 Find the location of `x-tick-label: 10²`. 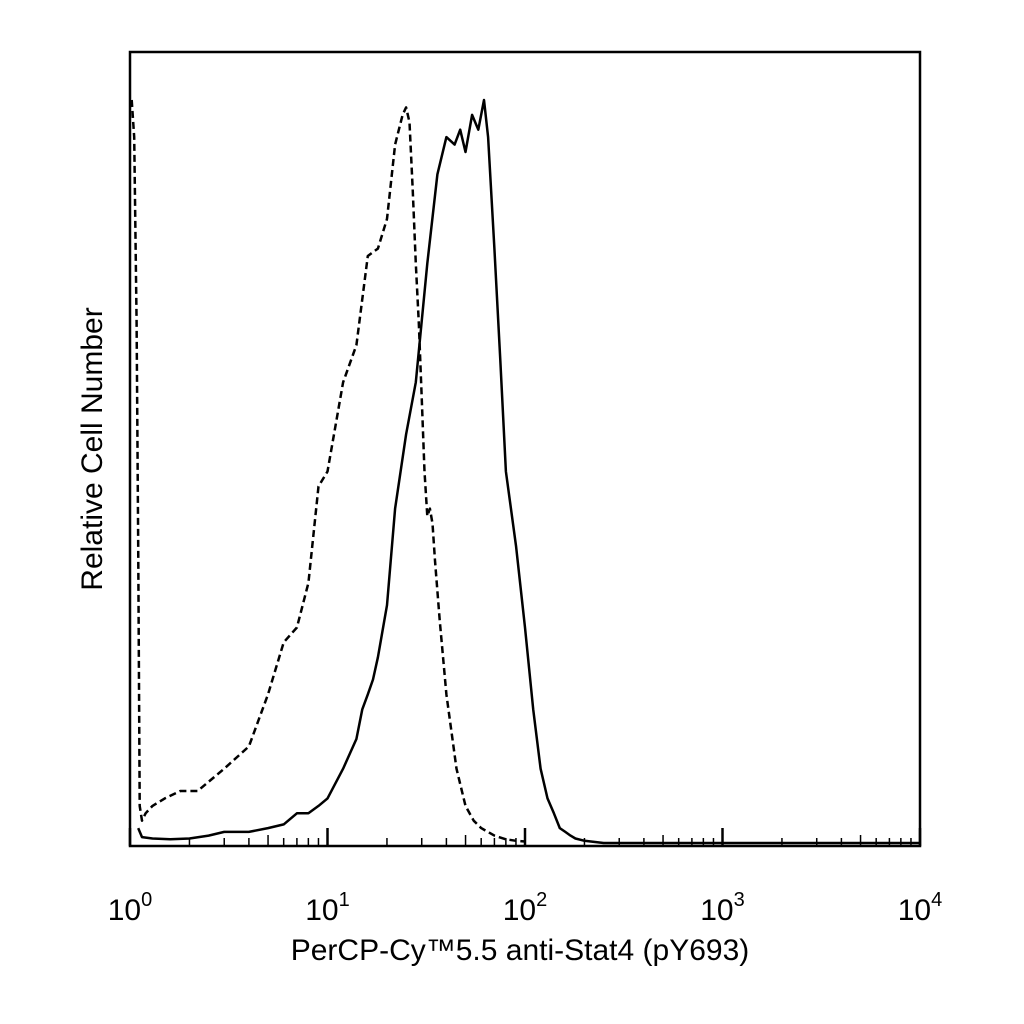

x-tick-label: 10² is located at coordinates (525, 908).